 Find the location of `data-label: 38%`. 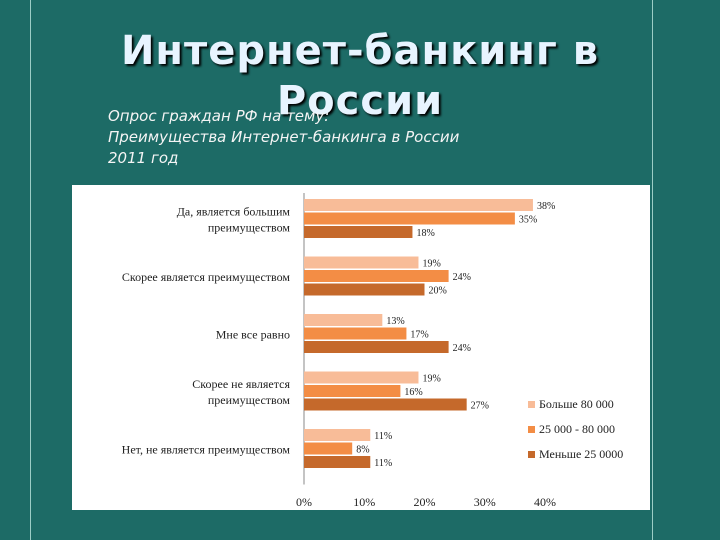

data-label: 38% is located at coordinates (546, 206).